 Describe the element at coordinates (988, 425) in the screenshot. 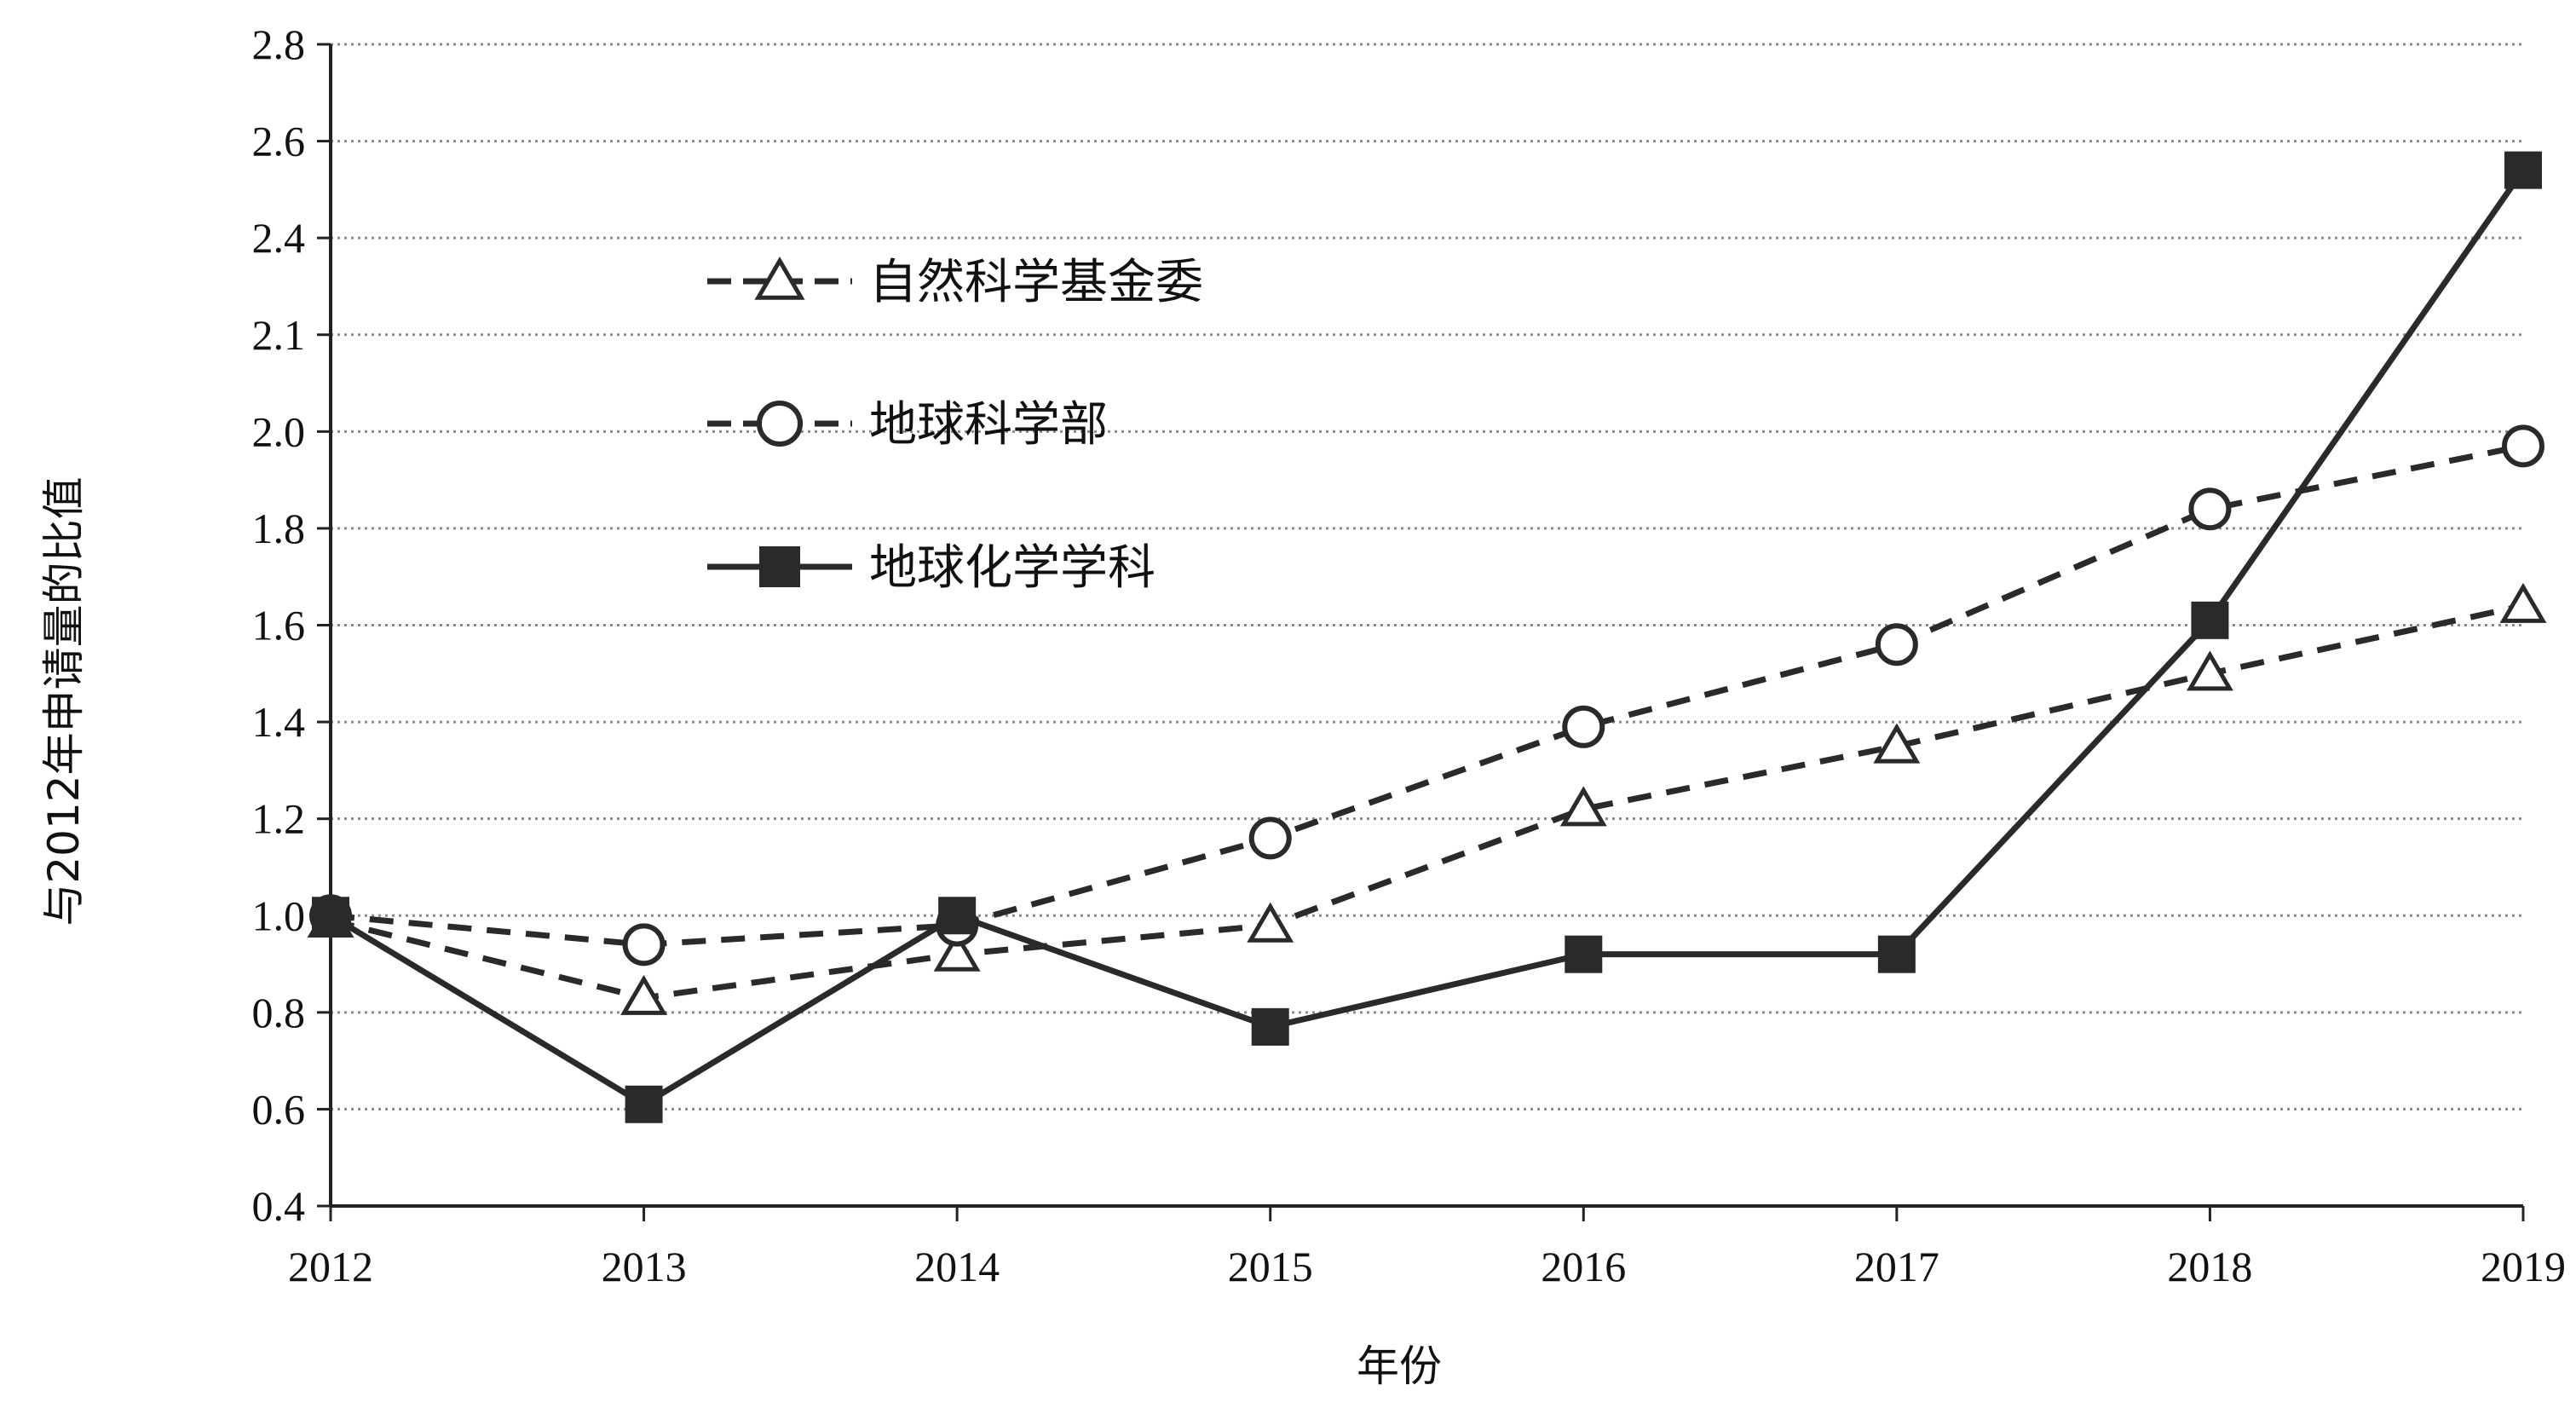

I see `legend-label-2: 地球科学部` at that location.